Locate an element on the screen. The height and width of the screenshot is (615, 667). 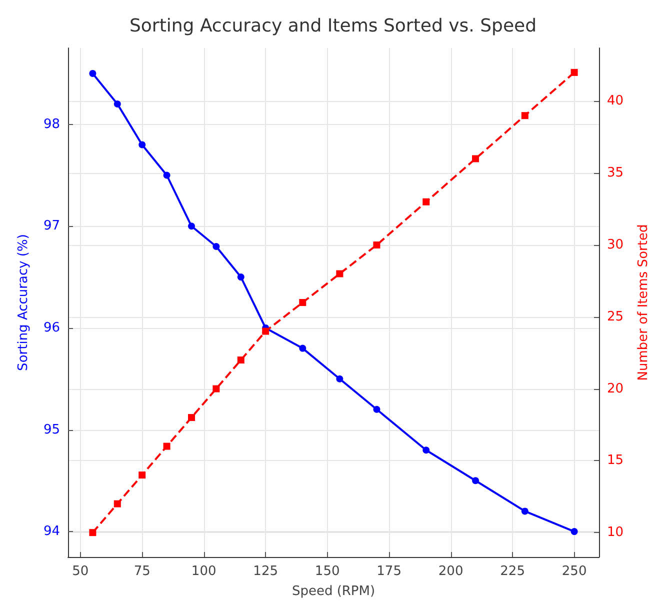
chart-title: Sorting Accuracy and Items Sorted vs. Speed is located at coordinates (333, 26).